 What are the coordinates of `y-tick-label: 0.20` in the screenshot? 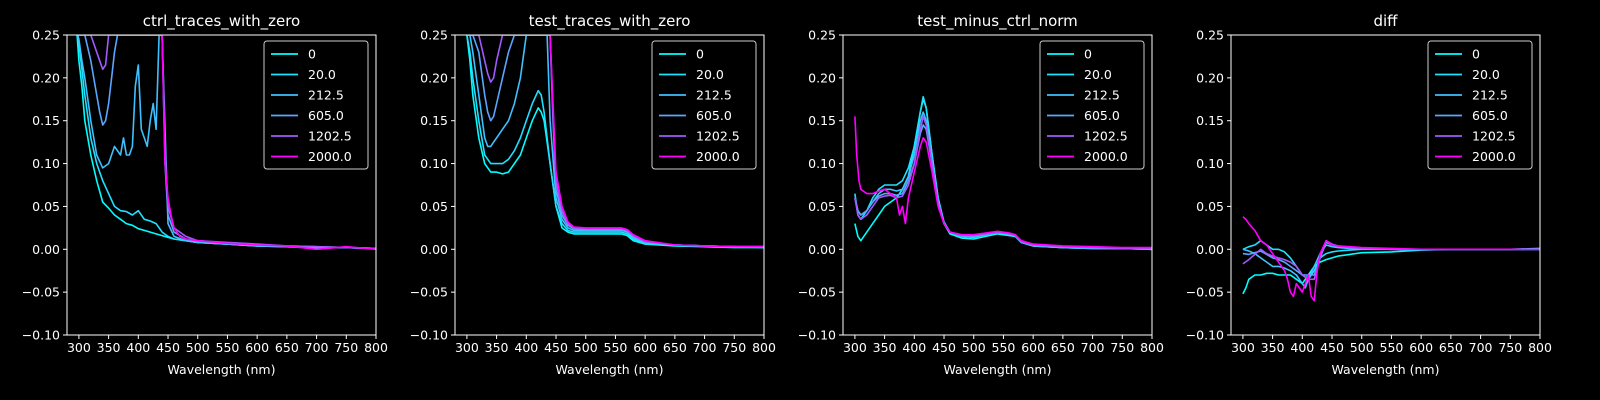 It's located at (1210, 77).